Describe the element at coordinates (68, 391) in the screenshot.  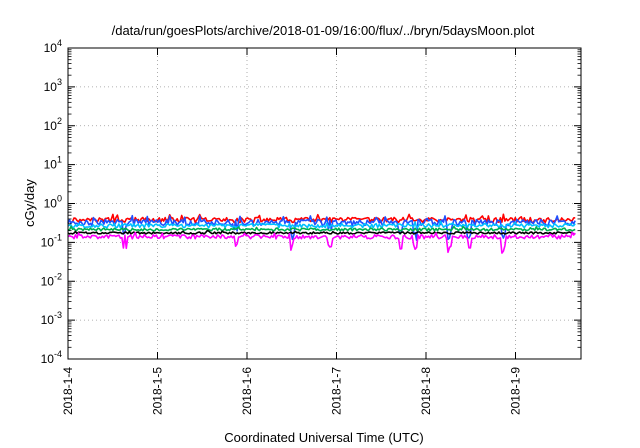
I see `x-tick-label: 2018-1-4` at that location.